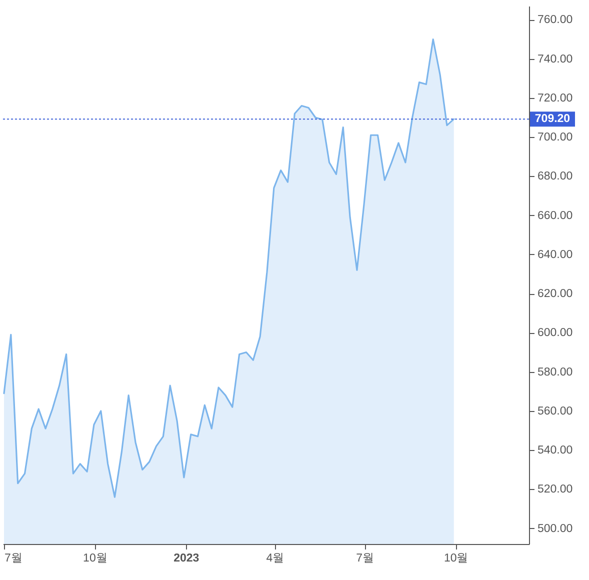  I want to click on y-tick-label: 680.00, so click(555, 176).